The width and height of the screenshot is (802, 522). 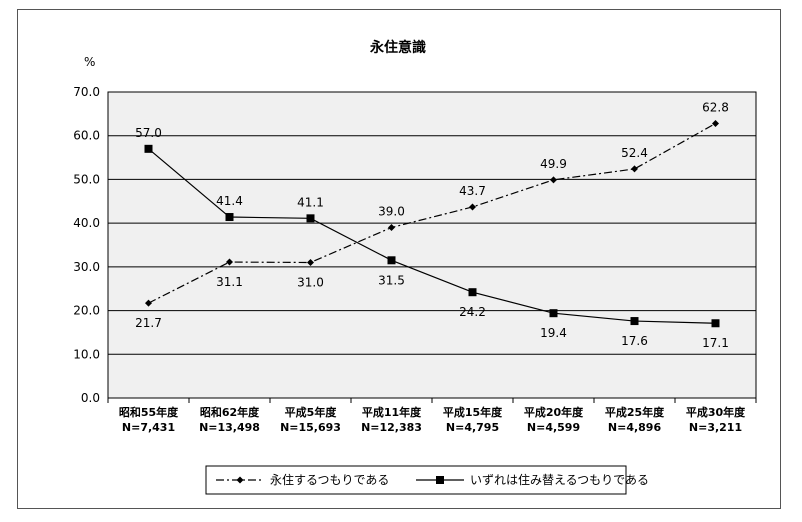 What do you see at coordinates (635, 412) in the screenshot?
I see `x-category-label: 平成25年度` at bounding box center [635, 412].